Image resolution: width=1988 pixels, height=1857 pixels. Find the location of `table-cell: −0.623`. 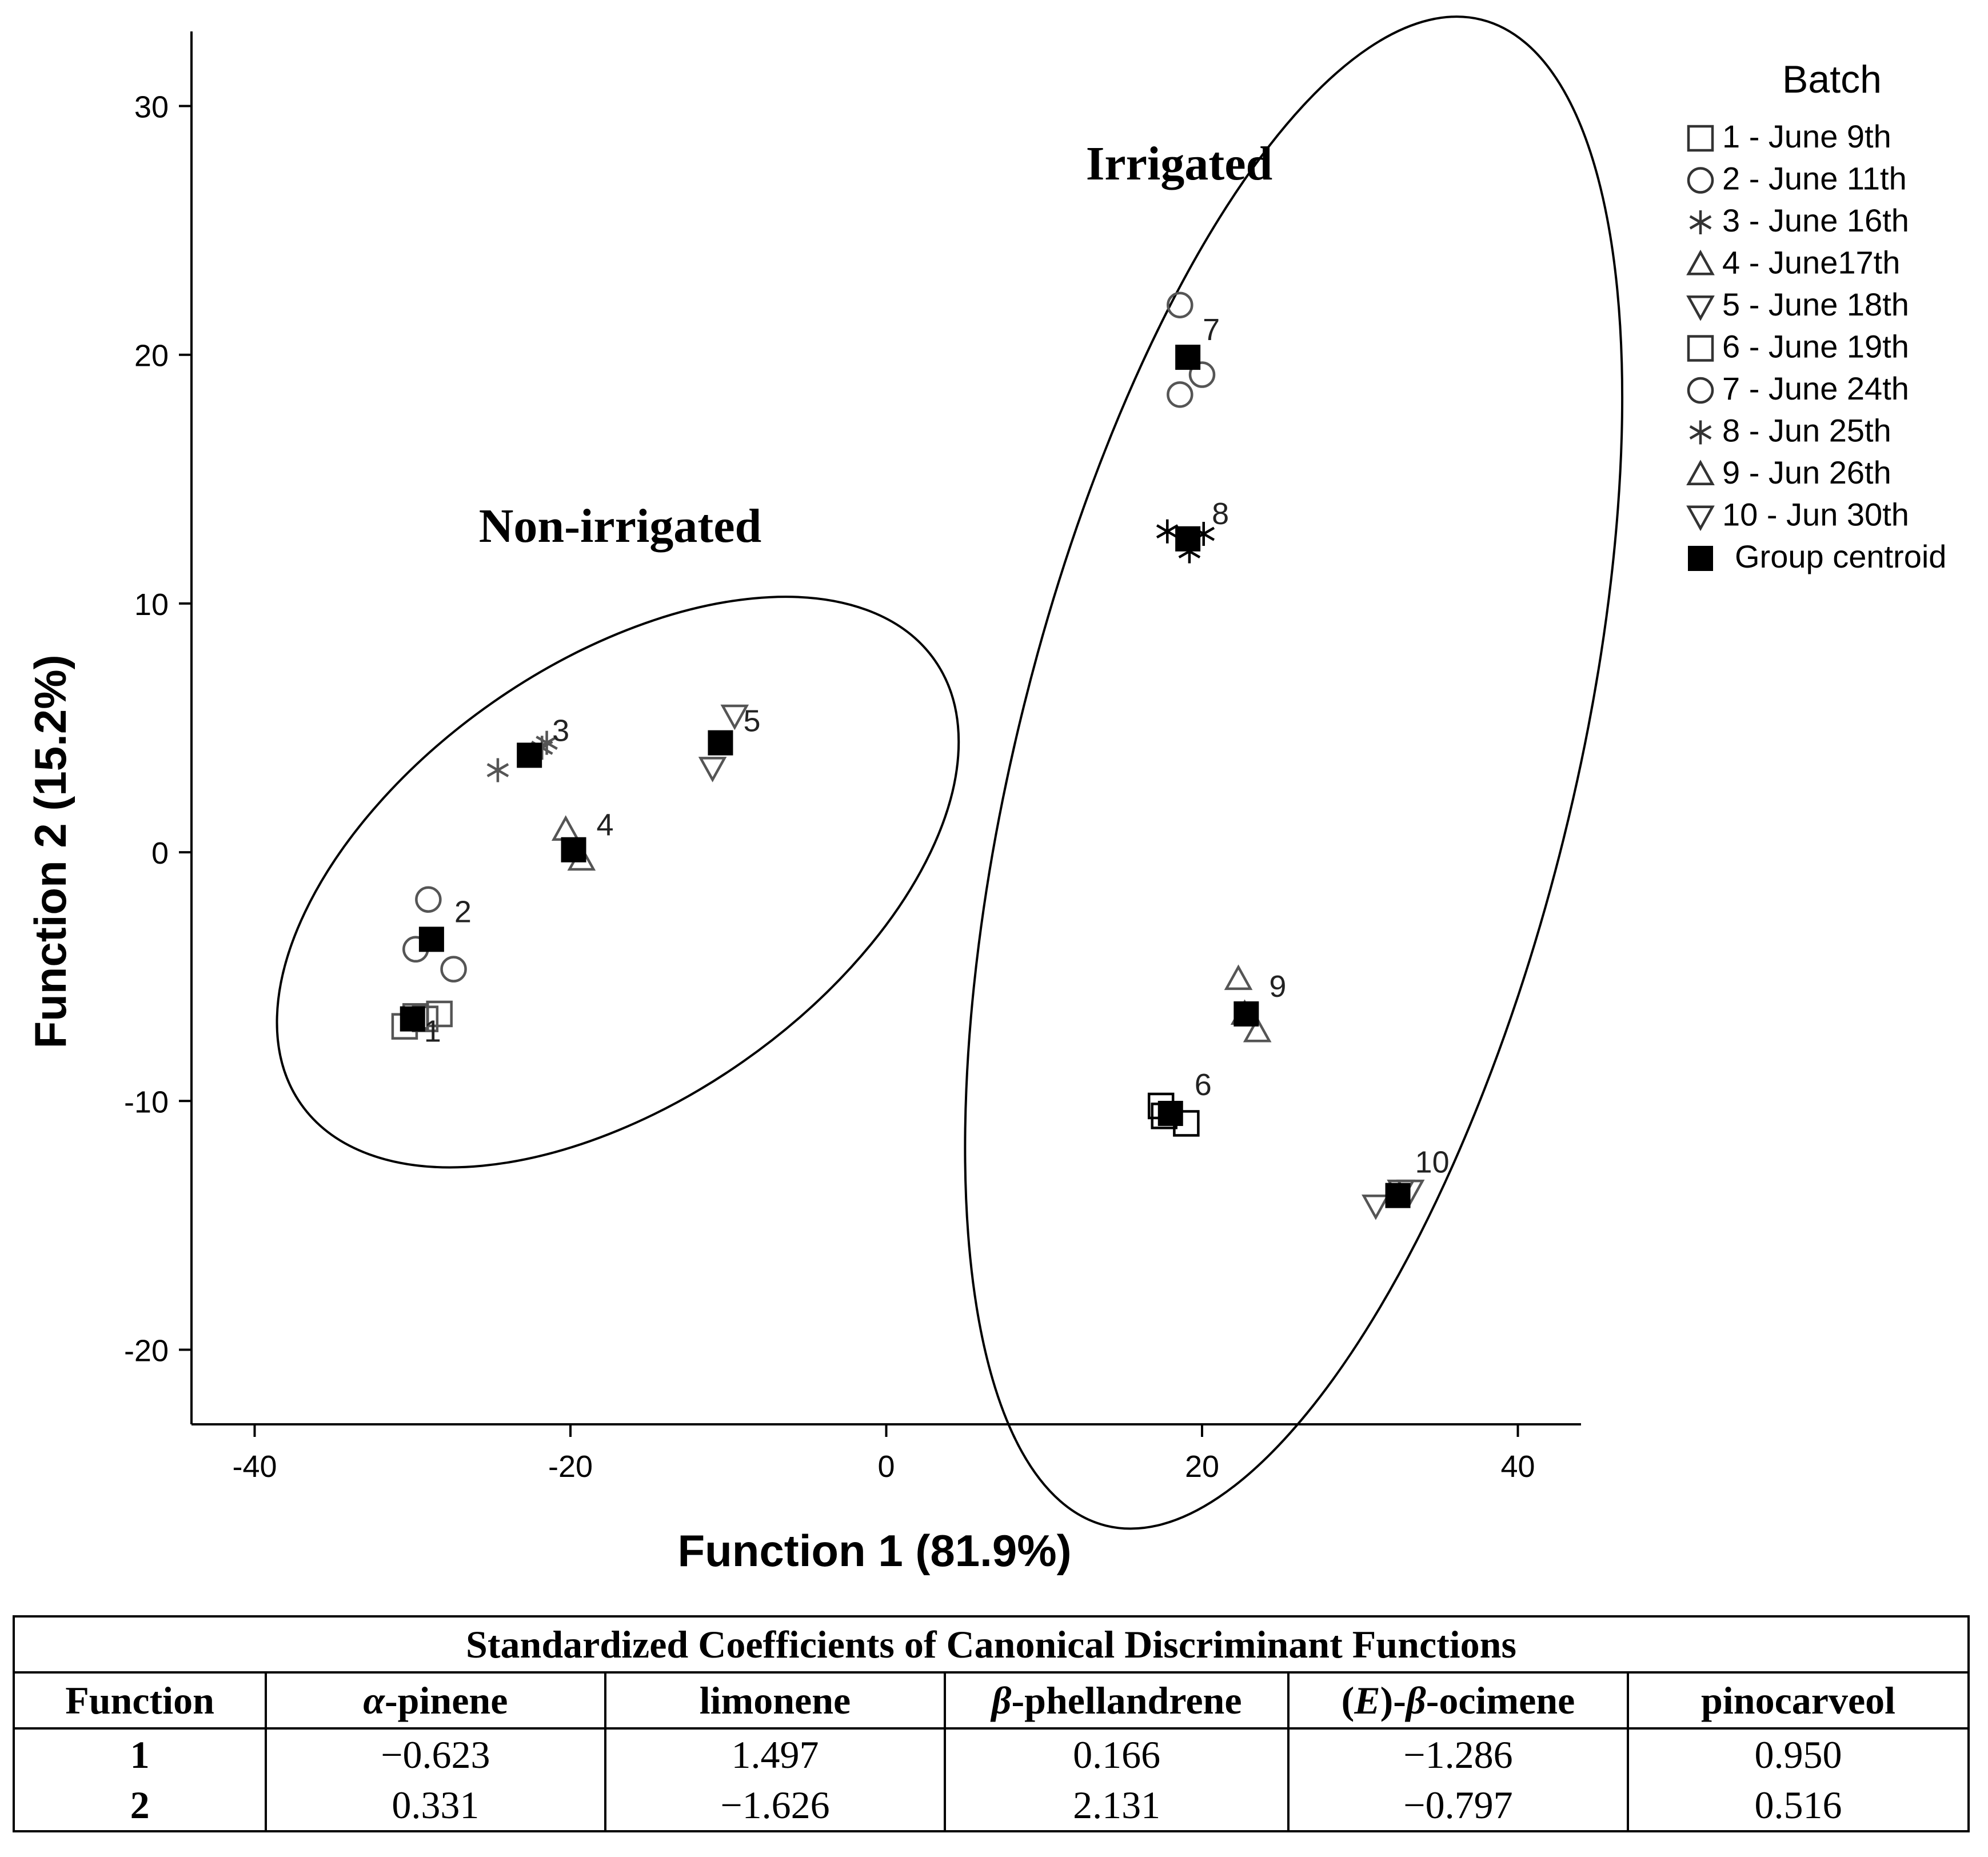

table-cell: −0.623 is located at coordinates (436, 1754).